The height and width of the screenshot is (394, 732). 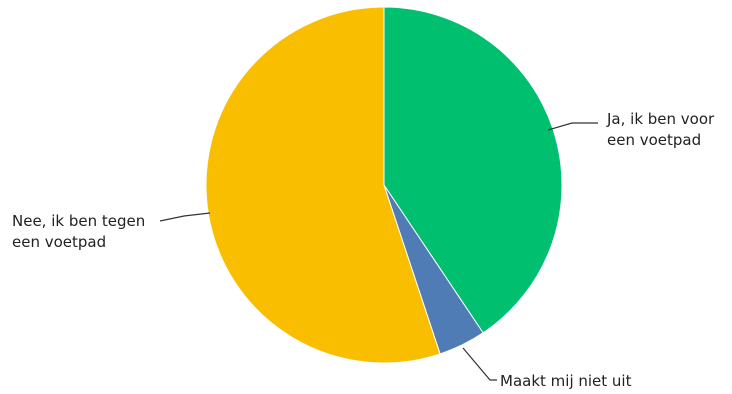 I want to click on label-maakt: Maakt mij niet uit, so click(x=566, y=381).